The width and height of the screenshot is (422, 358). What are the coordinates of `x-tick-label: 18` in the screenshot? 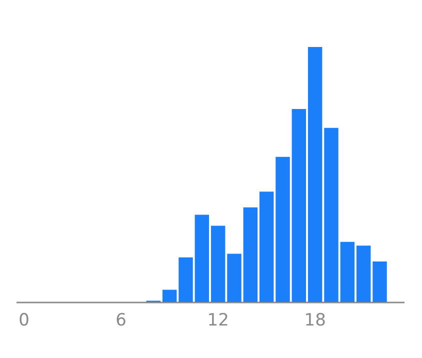 It's located at (315, 320).